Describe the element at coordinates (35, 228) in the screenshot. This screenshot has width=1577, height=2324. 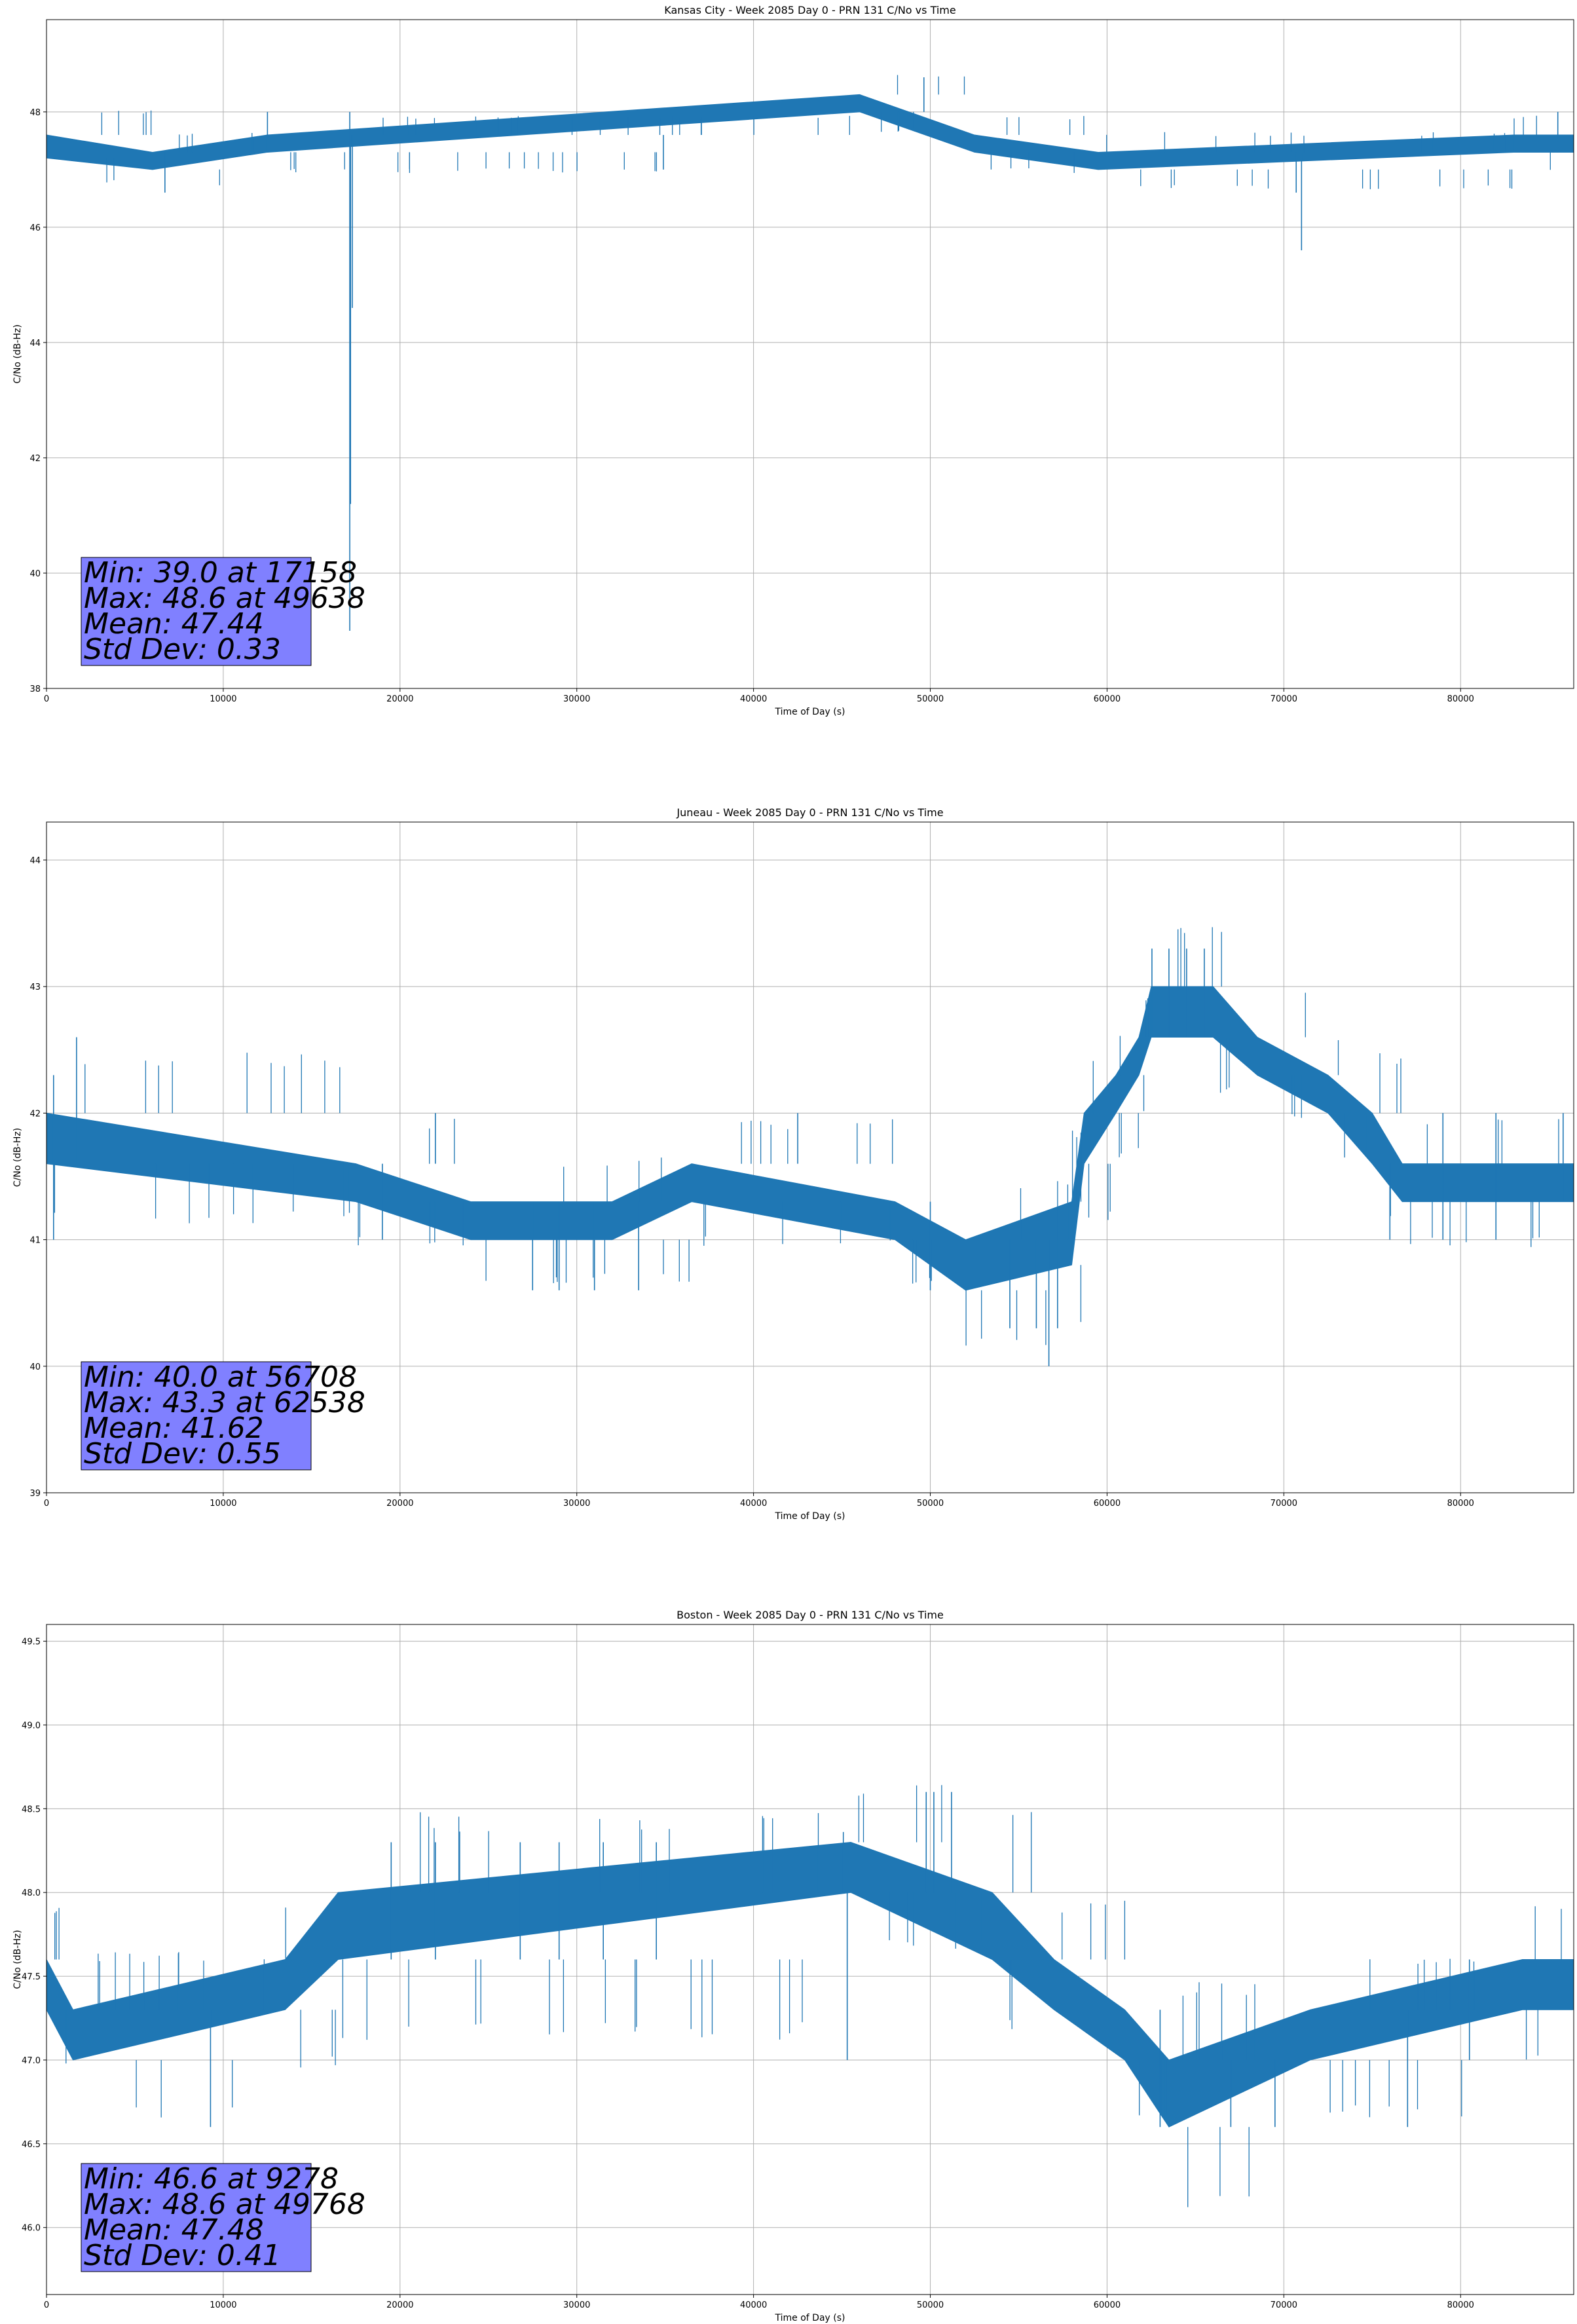
I see `y-tick-label: 46` at that location.